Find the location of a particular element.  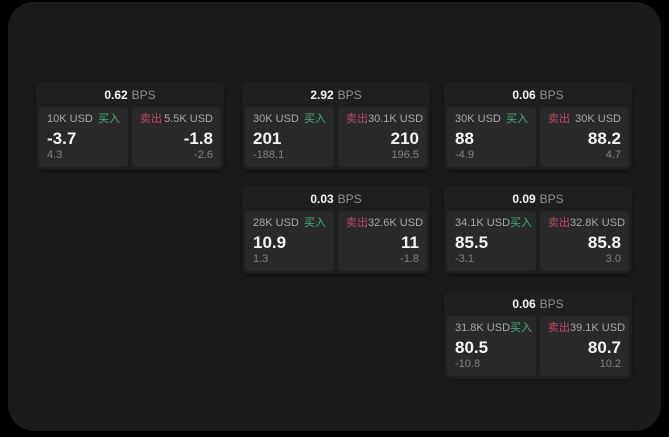

card-header: 0.03 BPS is located at coordinates (336, 198).